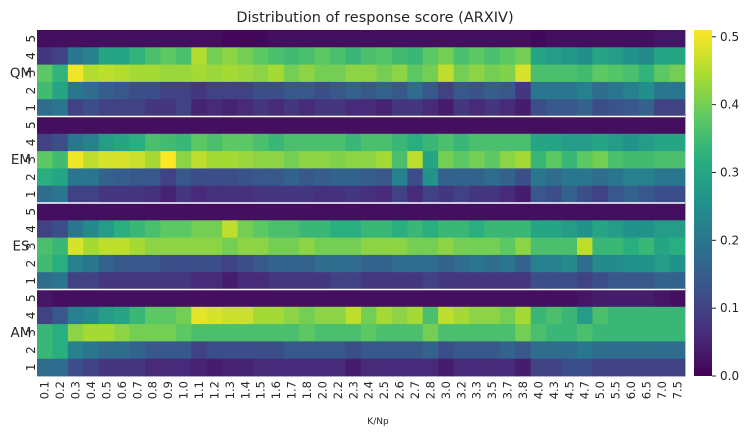 The height and width of the screenshot is (435, 755). I want to click on heatmap-cell-qm-3-2.0, so click(322, 73).